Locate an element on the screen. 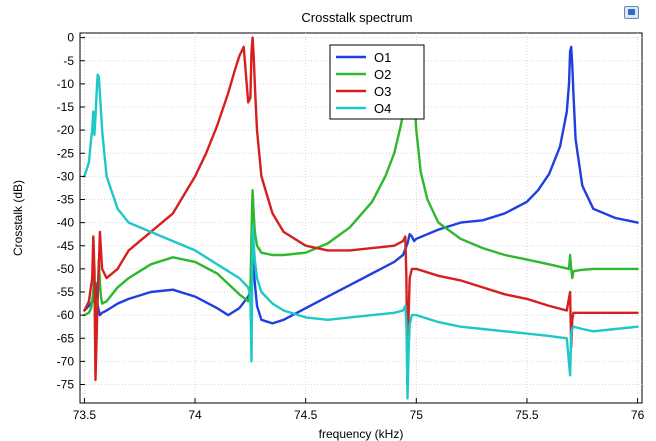  x-tick-label: 74 is located at coordinates (195, 415).